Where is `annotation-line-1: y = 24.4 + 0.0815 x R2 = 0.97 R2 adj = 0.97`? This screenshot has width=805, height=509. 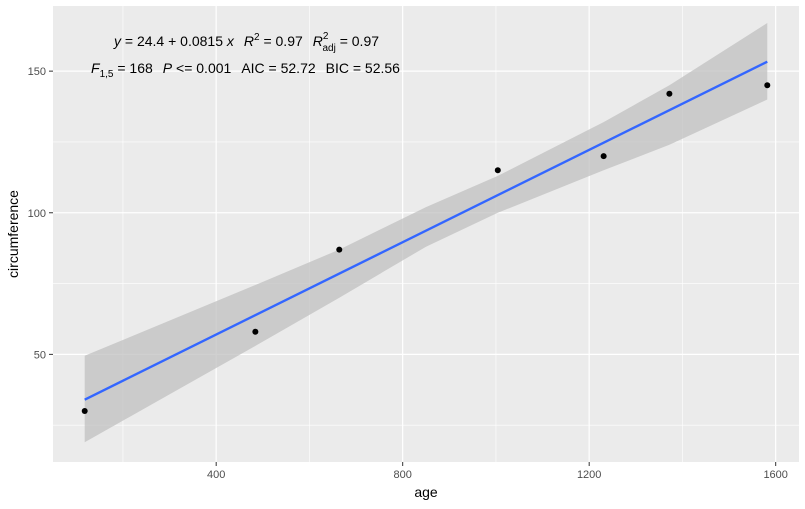
annotation-line-1: y = 24.4 + 0.0815 x R2 = 0.97 R2 adj = 0.97 is located at coordinates (246, 42).